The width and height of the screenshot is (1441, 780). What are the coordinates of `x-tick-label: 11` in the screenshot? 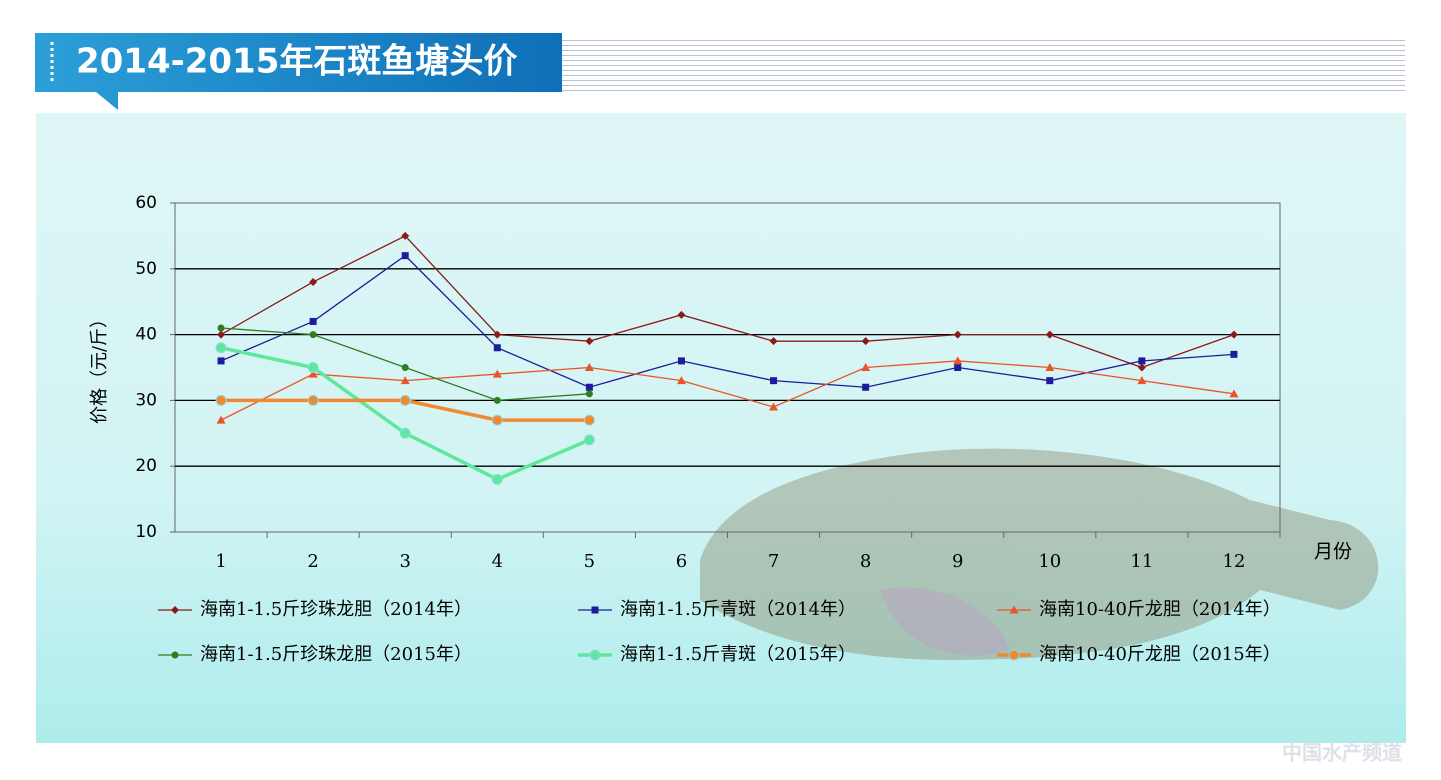 It's located at (1141, 561).